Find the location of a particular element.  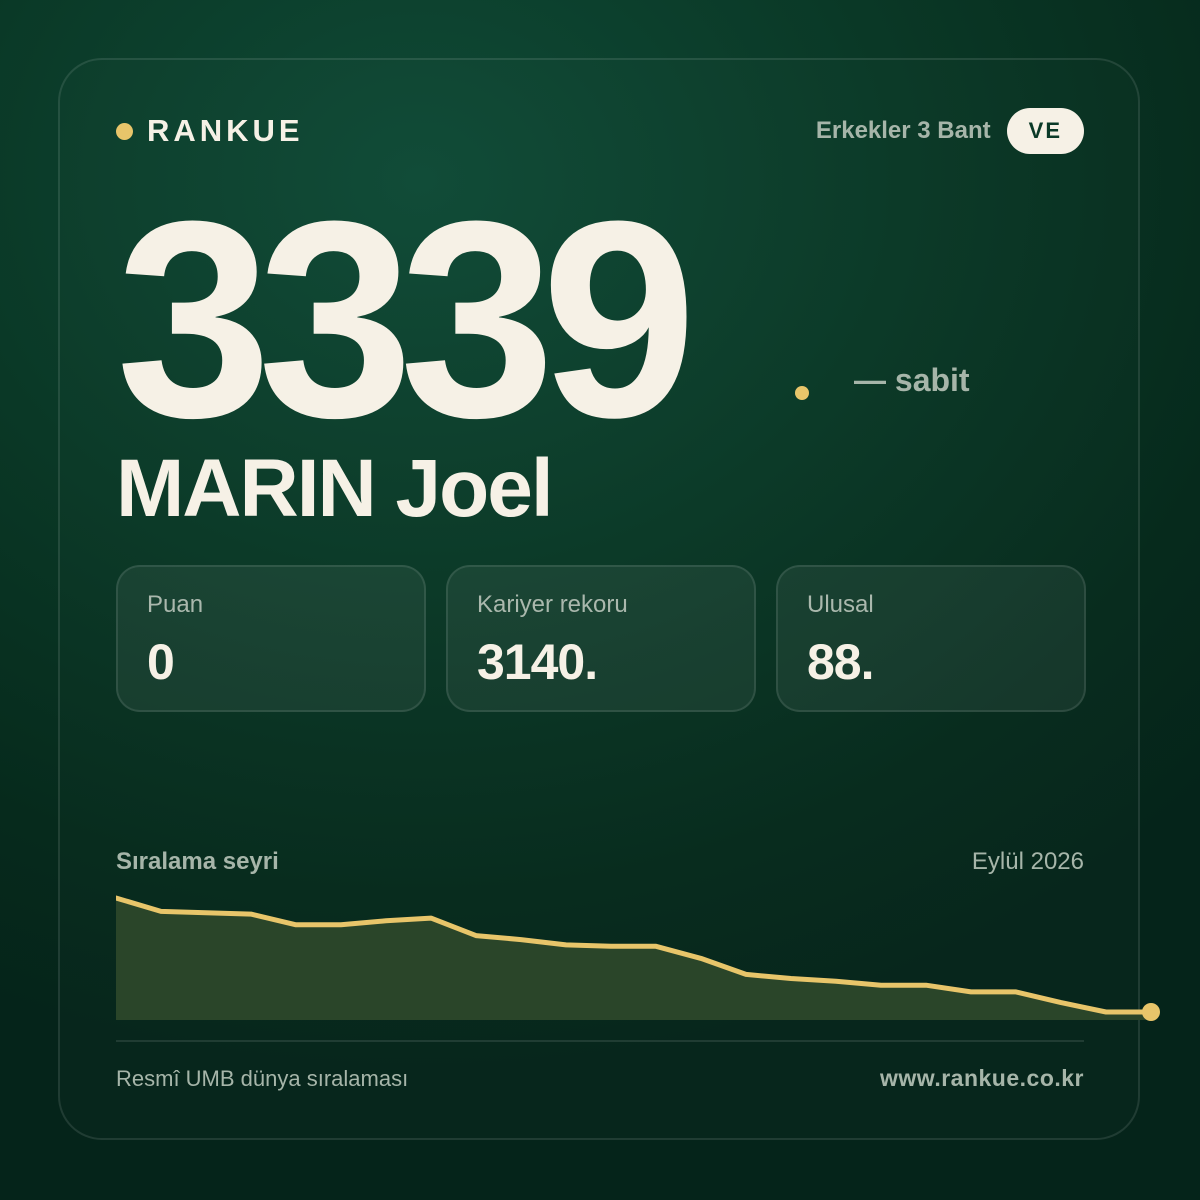

stat-national: Ulusal 88. is located at coordinates (931, 638).